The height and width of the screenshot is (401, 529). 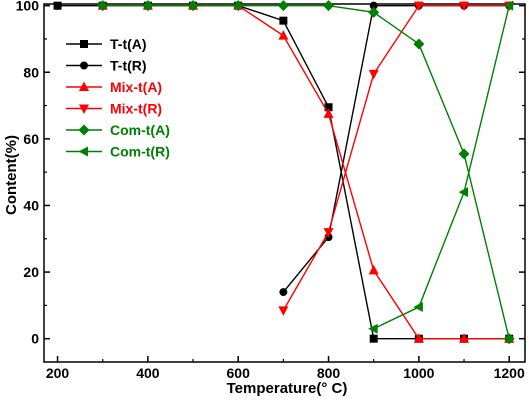 What do you see at coordinates (31, 272) in the screenshot?
I see `y-tick-label: 20` at bounding box center [31, 272].